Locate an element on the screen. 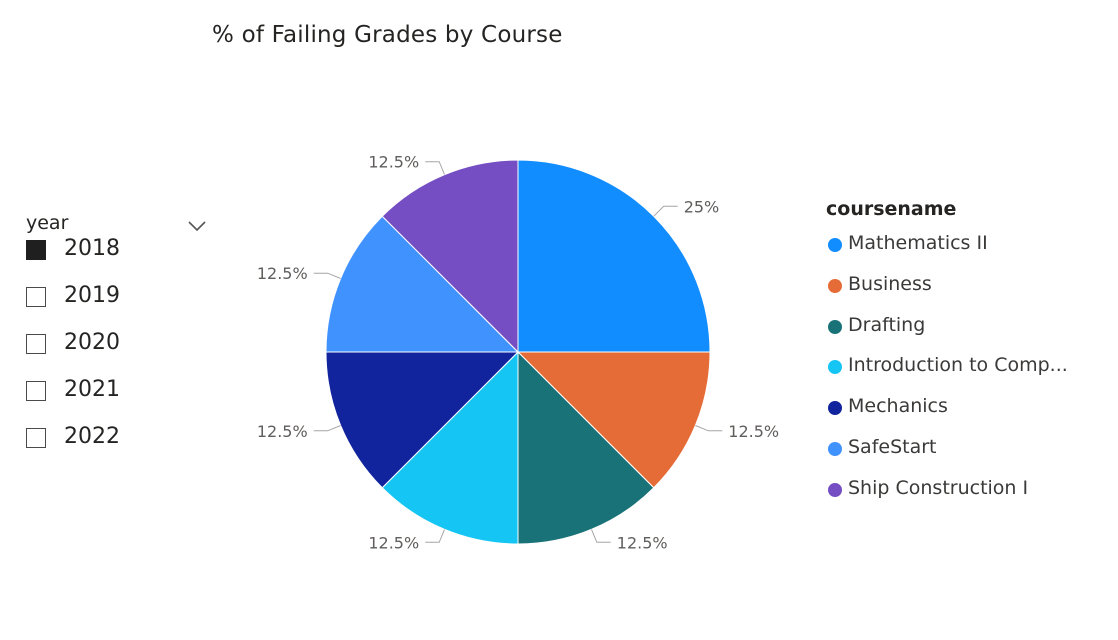 Image resolution: width=1118 pixels, height=640 pixels. slicer-item-label: 2022 is located at coordinates (92, 436).